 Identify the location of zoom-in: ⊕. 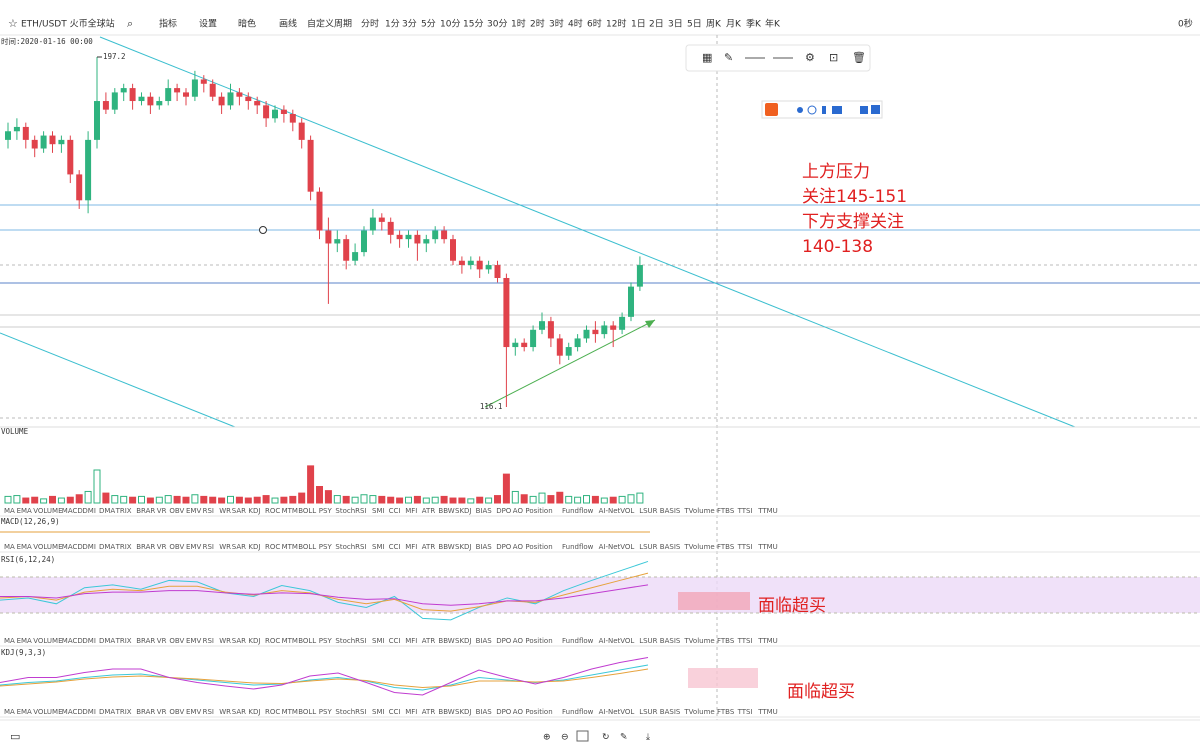
(547, 738).